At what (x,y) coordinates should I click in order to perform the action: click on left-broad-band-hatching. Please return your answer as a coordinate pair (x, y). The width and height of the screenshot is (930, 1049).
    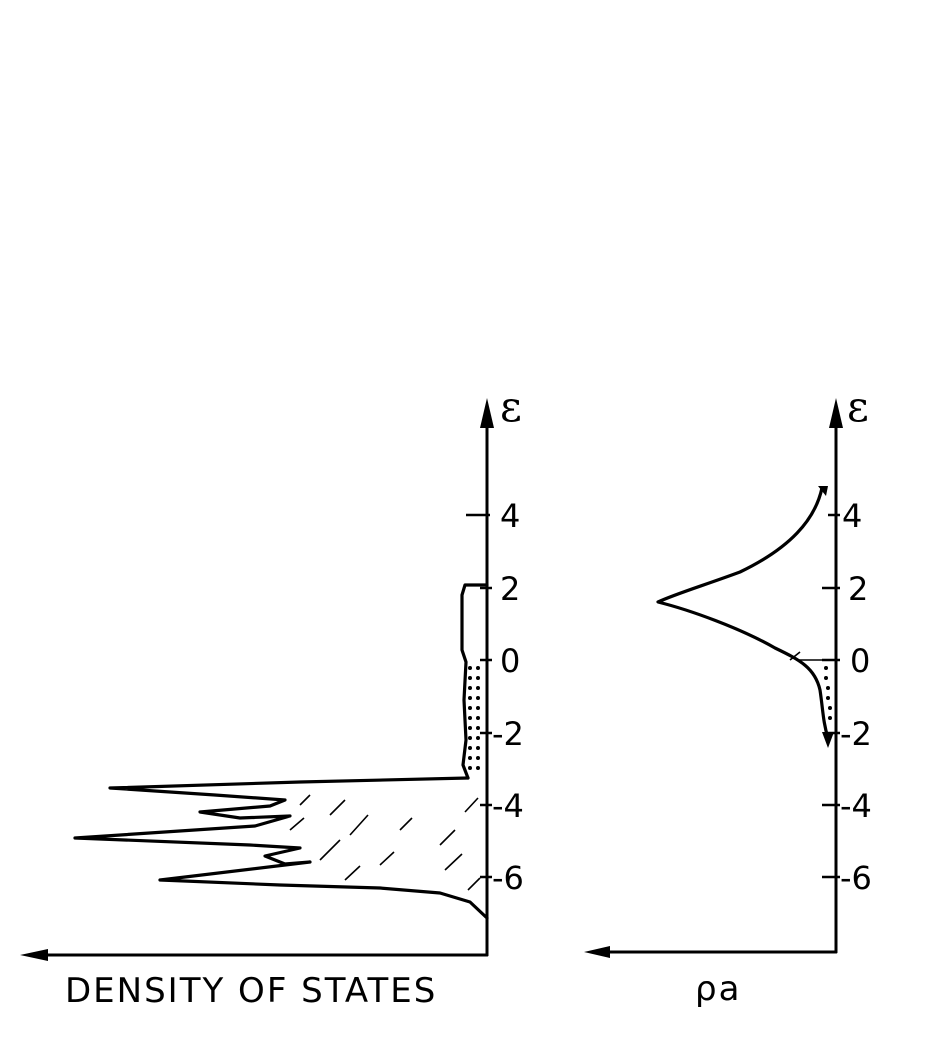
    Looking at the image, I should click on (385, 842).